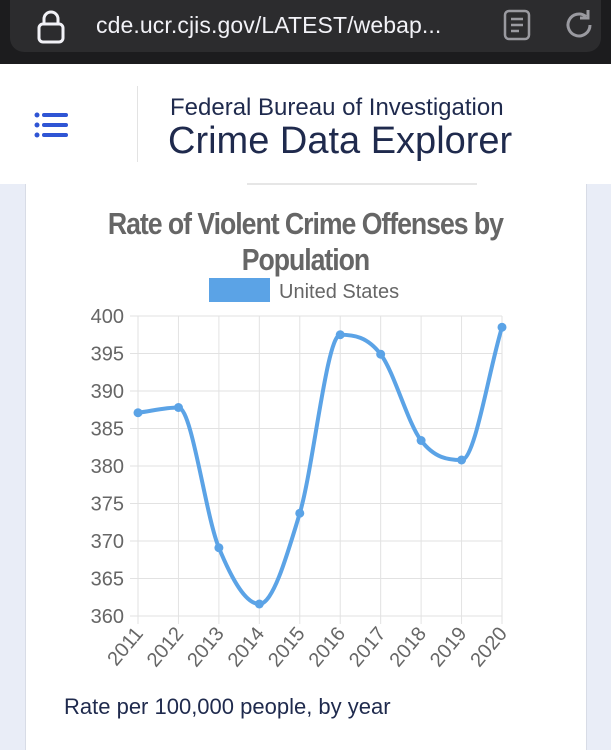  Describe the element at coordinates (367, 647) in the screenshot. I see `x-tick-label: 2017` at that location.